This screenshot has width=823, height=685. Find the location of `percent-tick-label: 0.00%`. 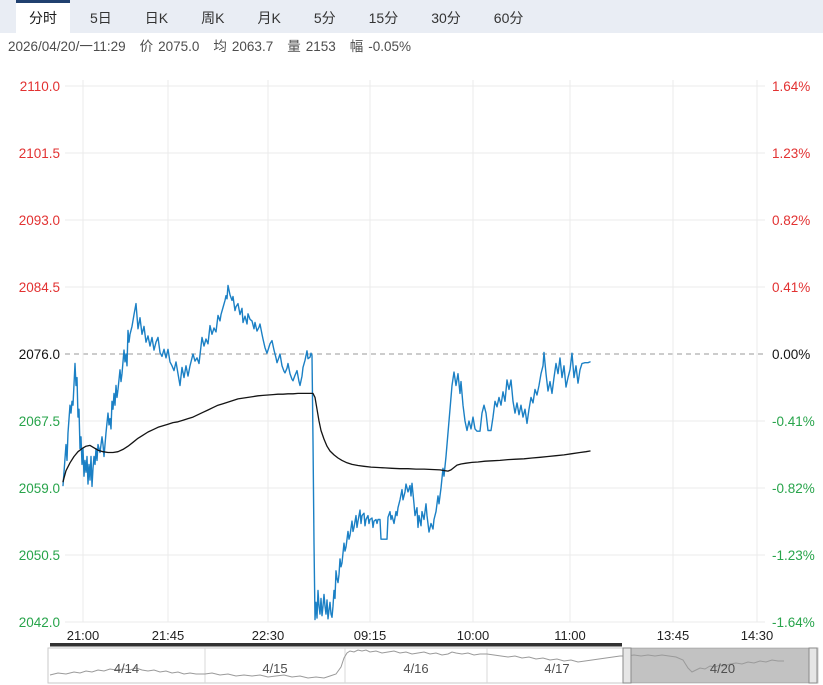

percent-tick-label: 0.00% is located at coordinates (791, 354).